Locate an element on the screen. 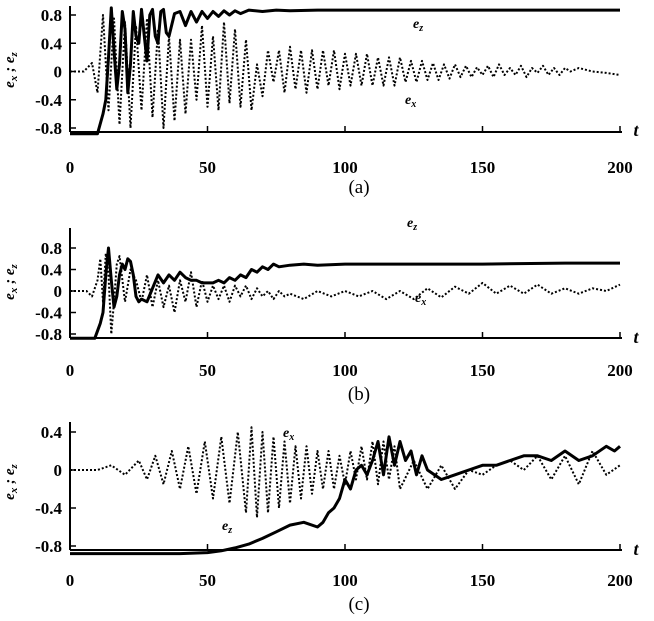  panel-caption: (a) is located at coordinates (358, 187).